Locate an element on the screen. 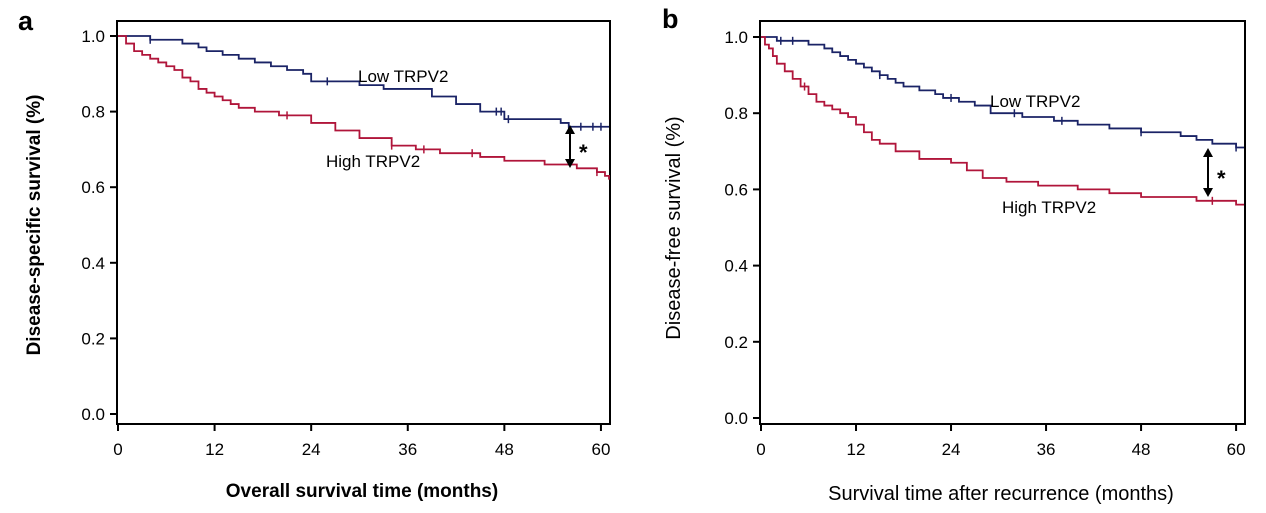 This screenshot has height=513, width=1266. panel-b-y-tick-label: 0.0 is located at coordinates (736, 418).